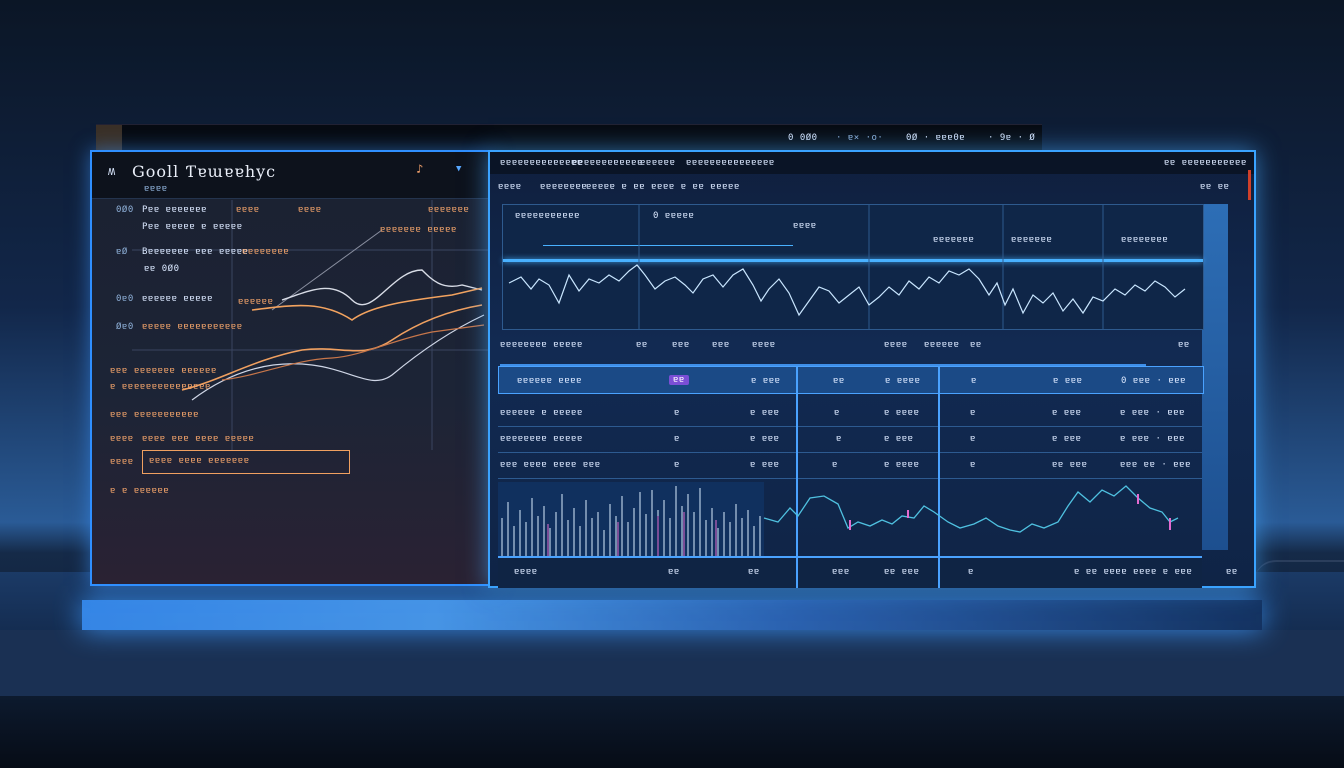 The image size is (1344, 768). I want to click on desk-edge, so click(672, 663).